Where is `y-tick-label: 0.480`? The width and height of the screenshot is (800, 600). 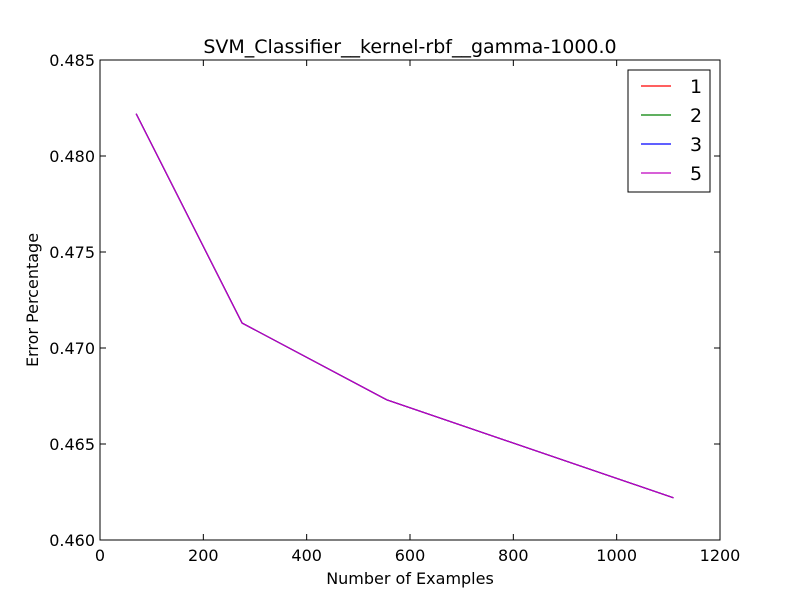 y-tick-label: 0.480 is located at coordinates (72, 156).